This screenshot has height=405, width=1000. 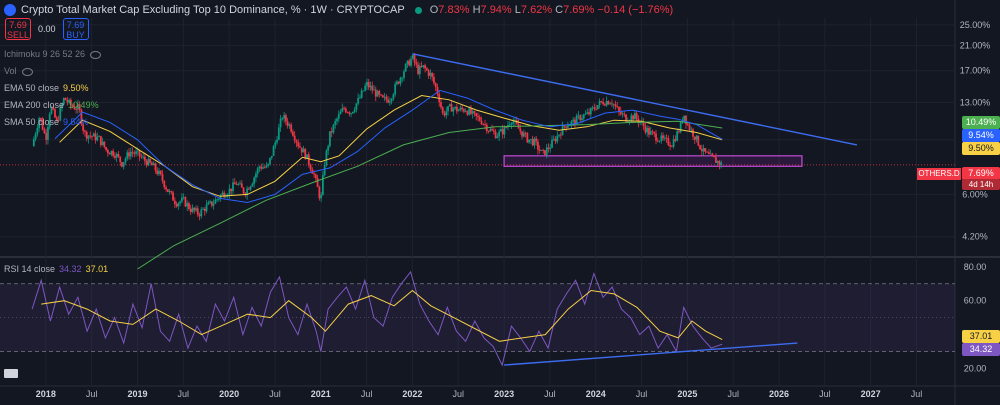 I want to click on low-label: L, so click(x=517, y=10).